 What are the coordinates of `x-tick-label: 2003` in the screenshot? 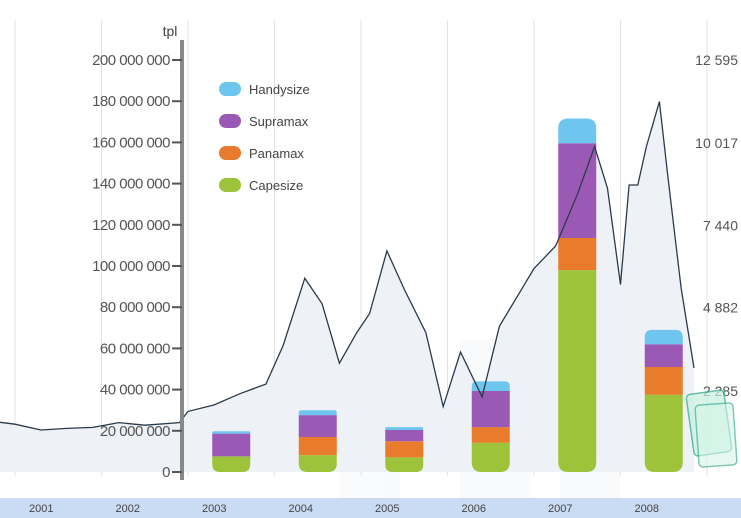 It's located at (214, 509).